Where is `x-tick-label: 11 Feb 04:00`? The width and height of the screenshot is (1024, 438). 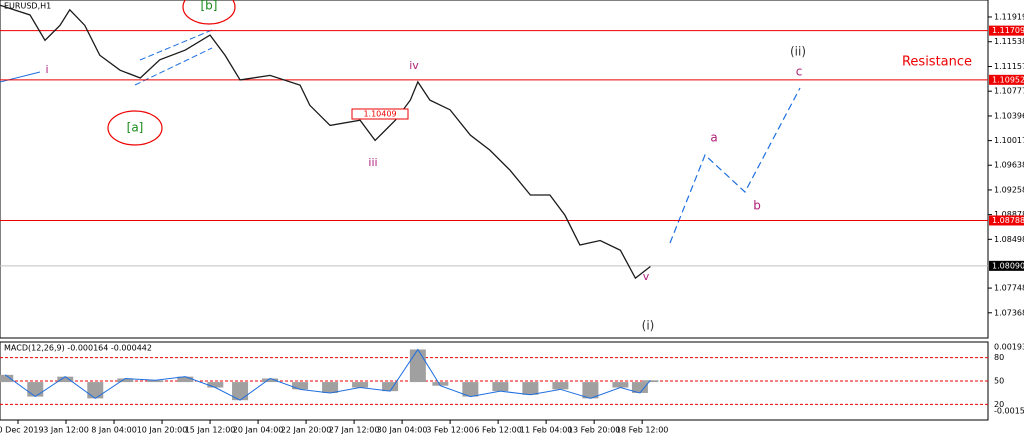 x-tick-label: 11 Feb 04:00 is located at coordinates (546, 430).